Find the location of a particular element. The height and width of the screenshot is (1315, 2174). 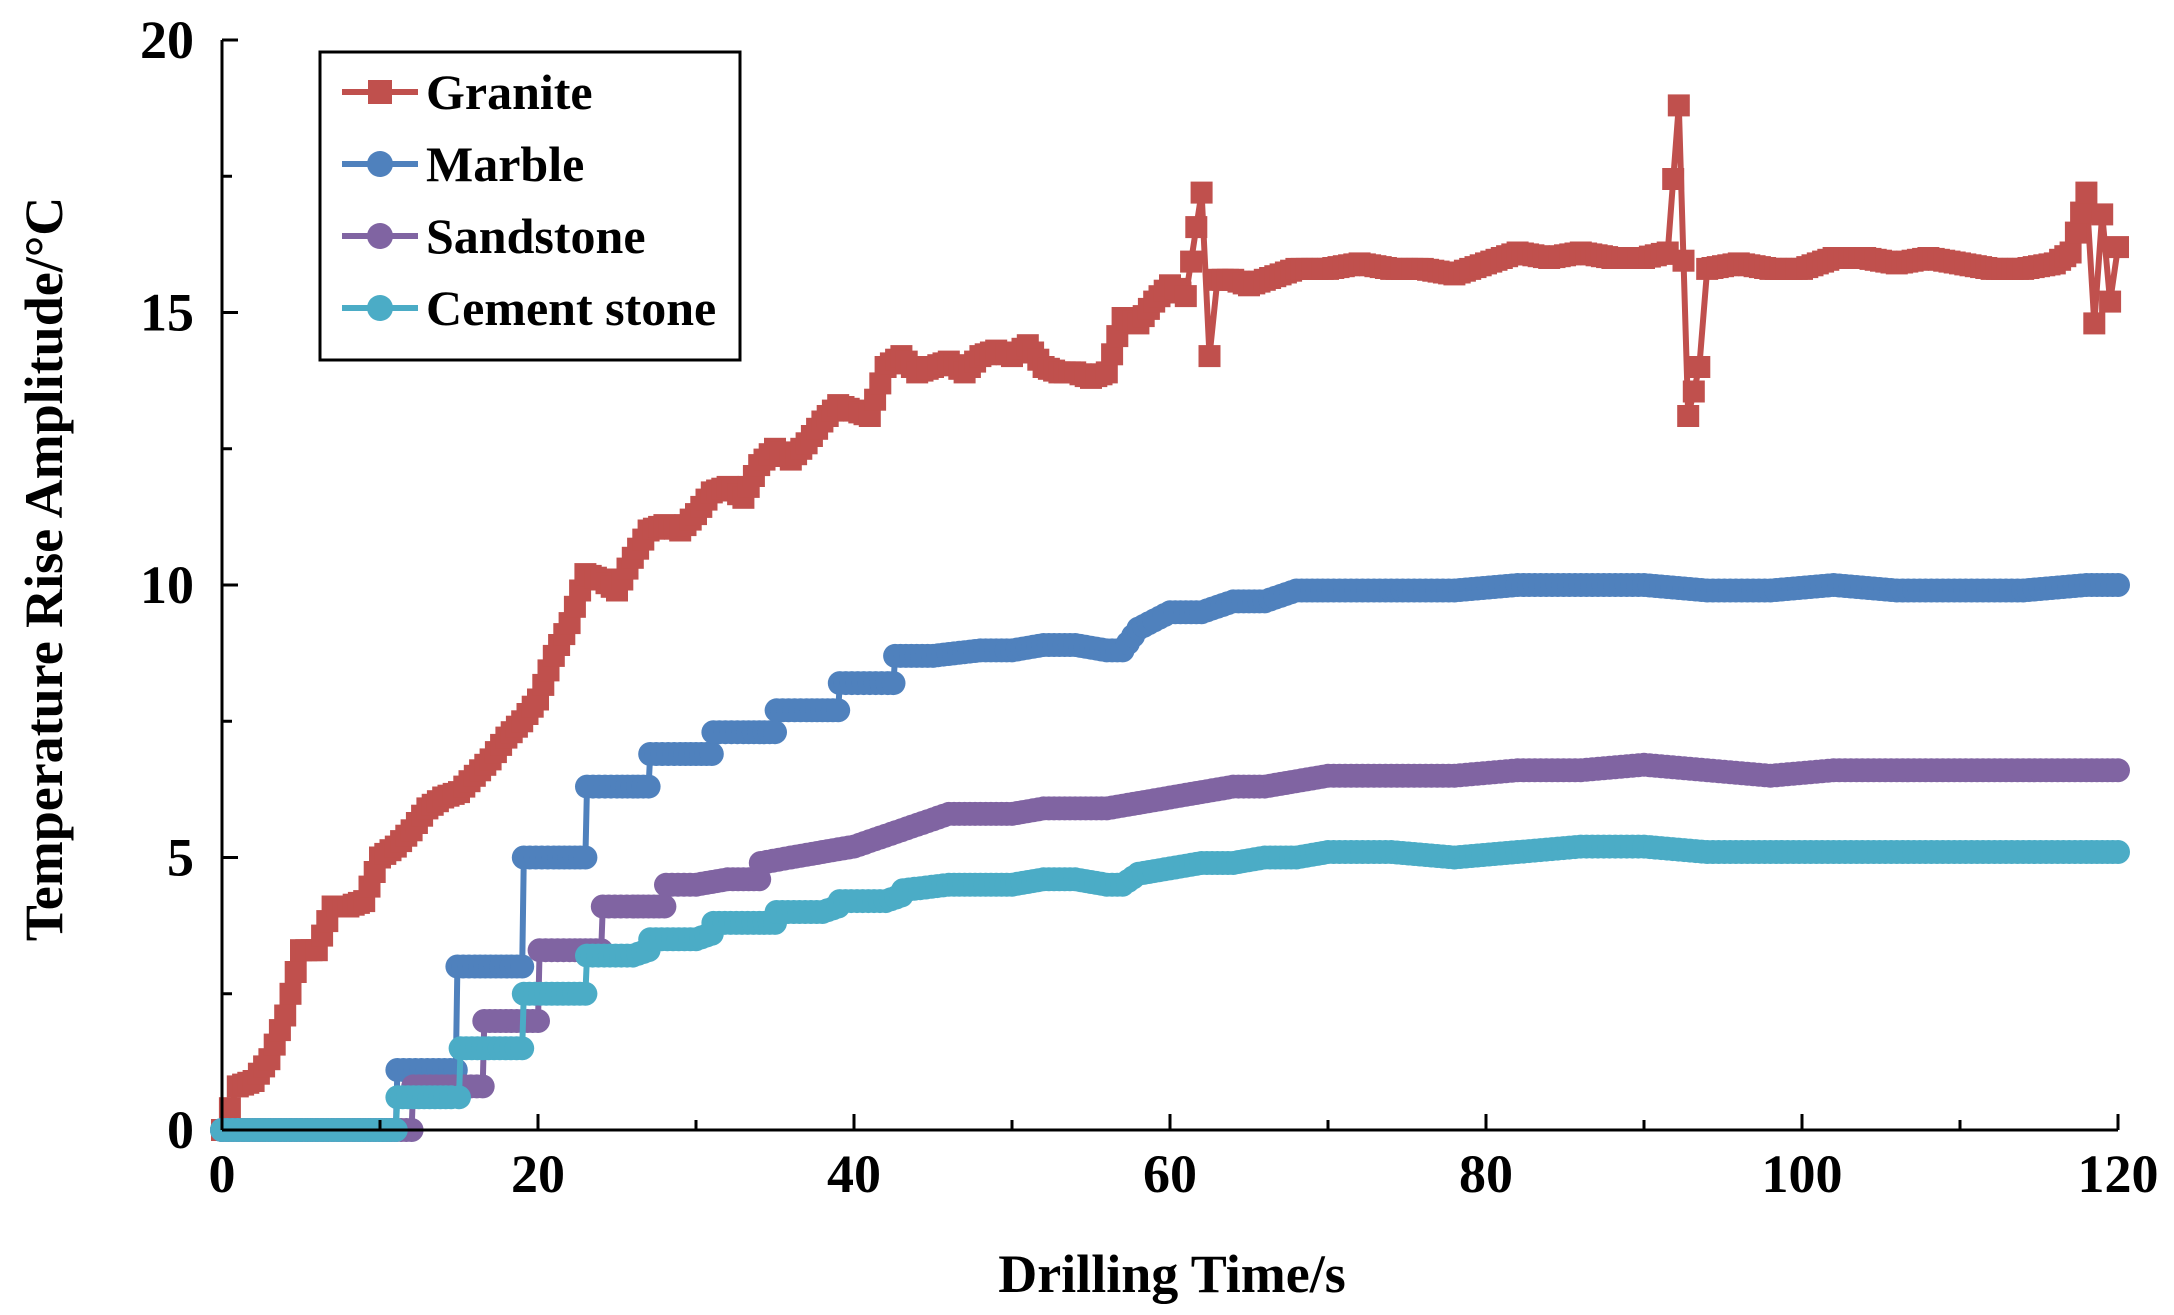

x-tick-label: 120 is located at coordinates (2118, 1174).